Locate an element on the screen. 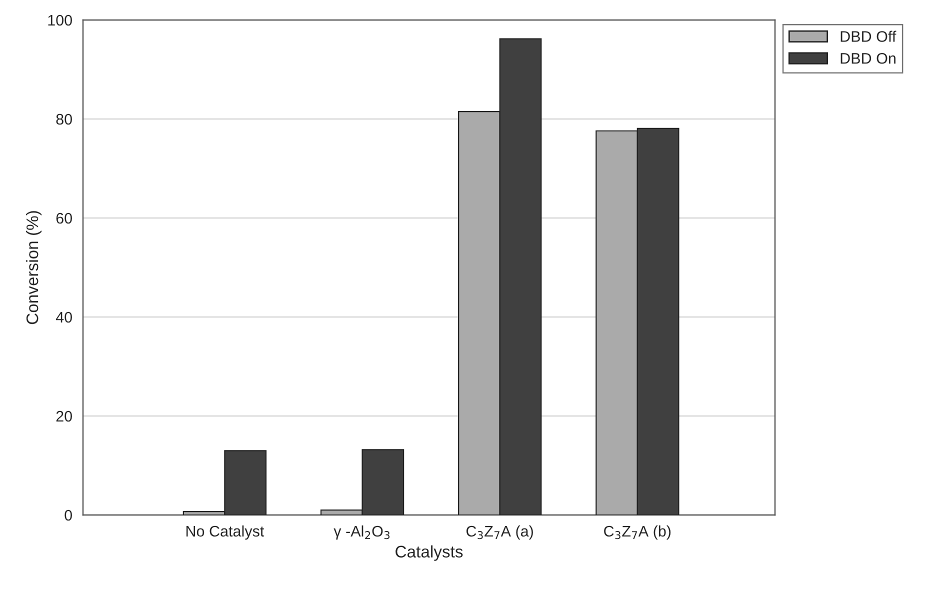 The image size is (930, 602). x-axis-title: Catalysts is located at coordinates (429, 553).